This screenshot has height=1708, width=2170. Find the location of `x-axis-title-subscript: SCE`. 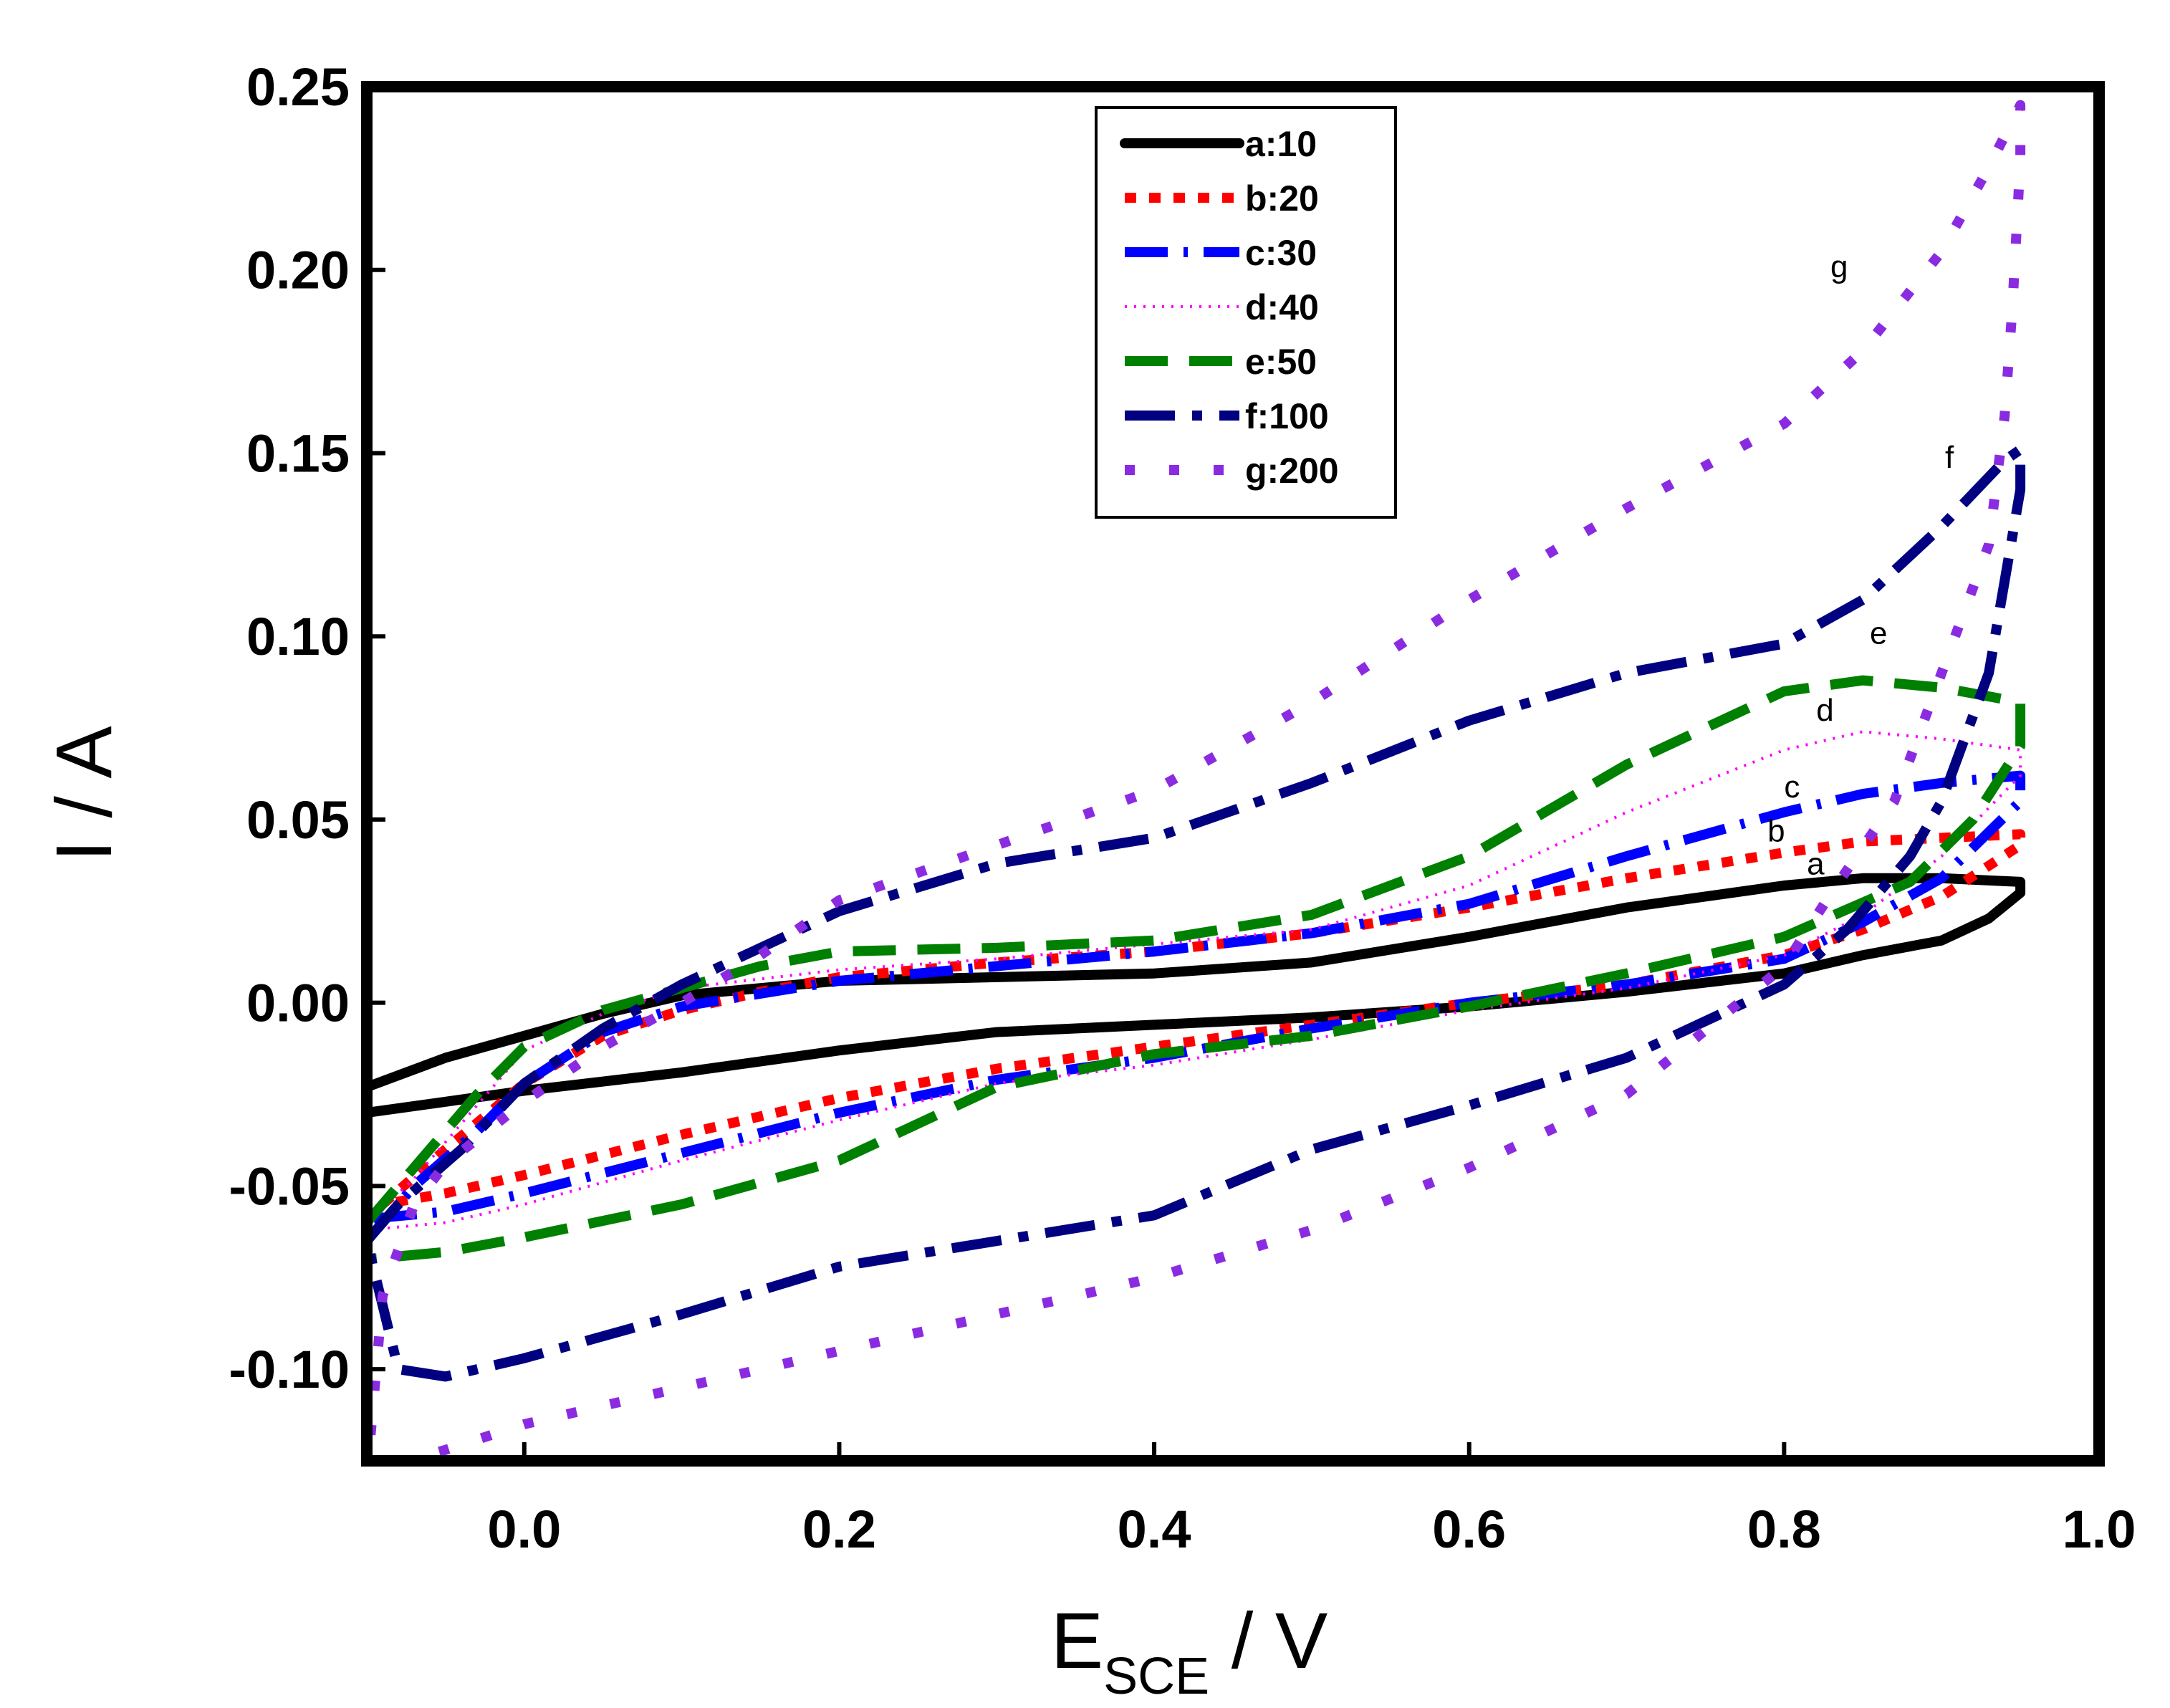

x-axis-title-subscript: SCE is located at coordinates (1156, 1676).